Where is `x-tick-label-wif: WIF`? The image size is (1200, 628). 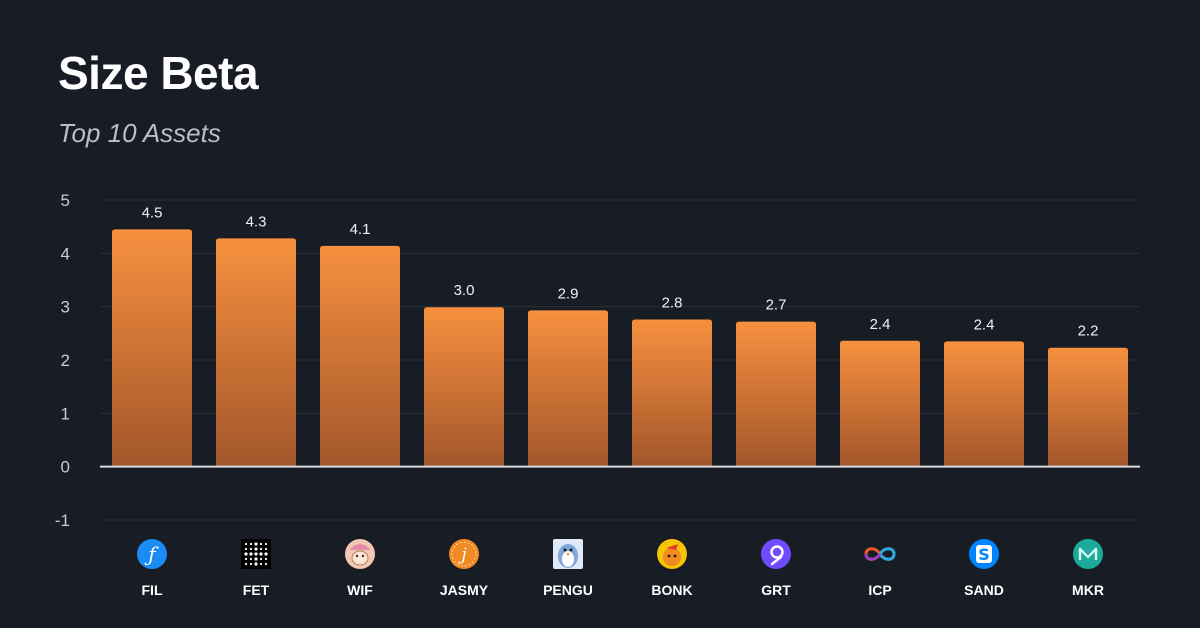 x-tick-label-wif: WIF is located at coordinates (360, 590).